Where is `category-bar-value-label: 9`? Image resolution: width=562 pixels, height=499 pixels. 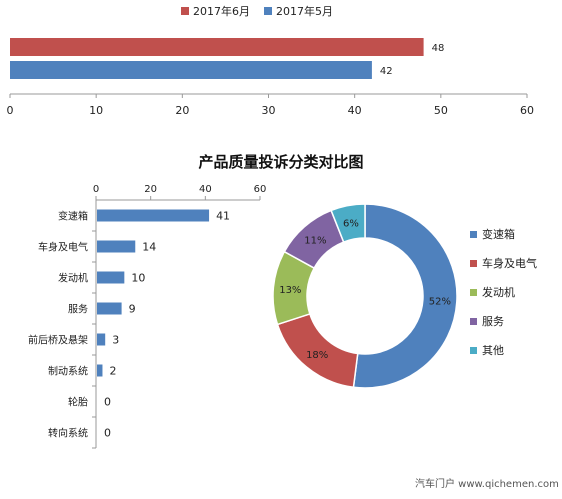 category-bar-value-label: 9 is located at coordinates (132, 309).